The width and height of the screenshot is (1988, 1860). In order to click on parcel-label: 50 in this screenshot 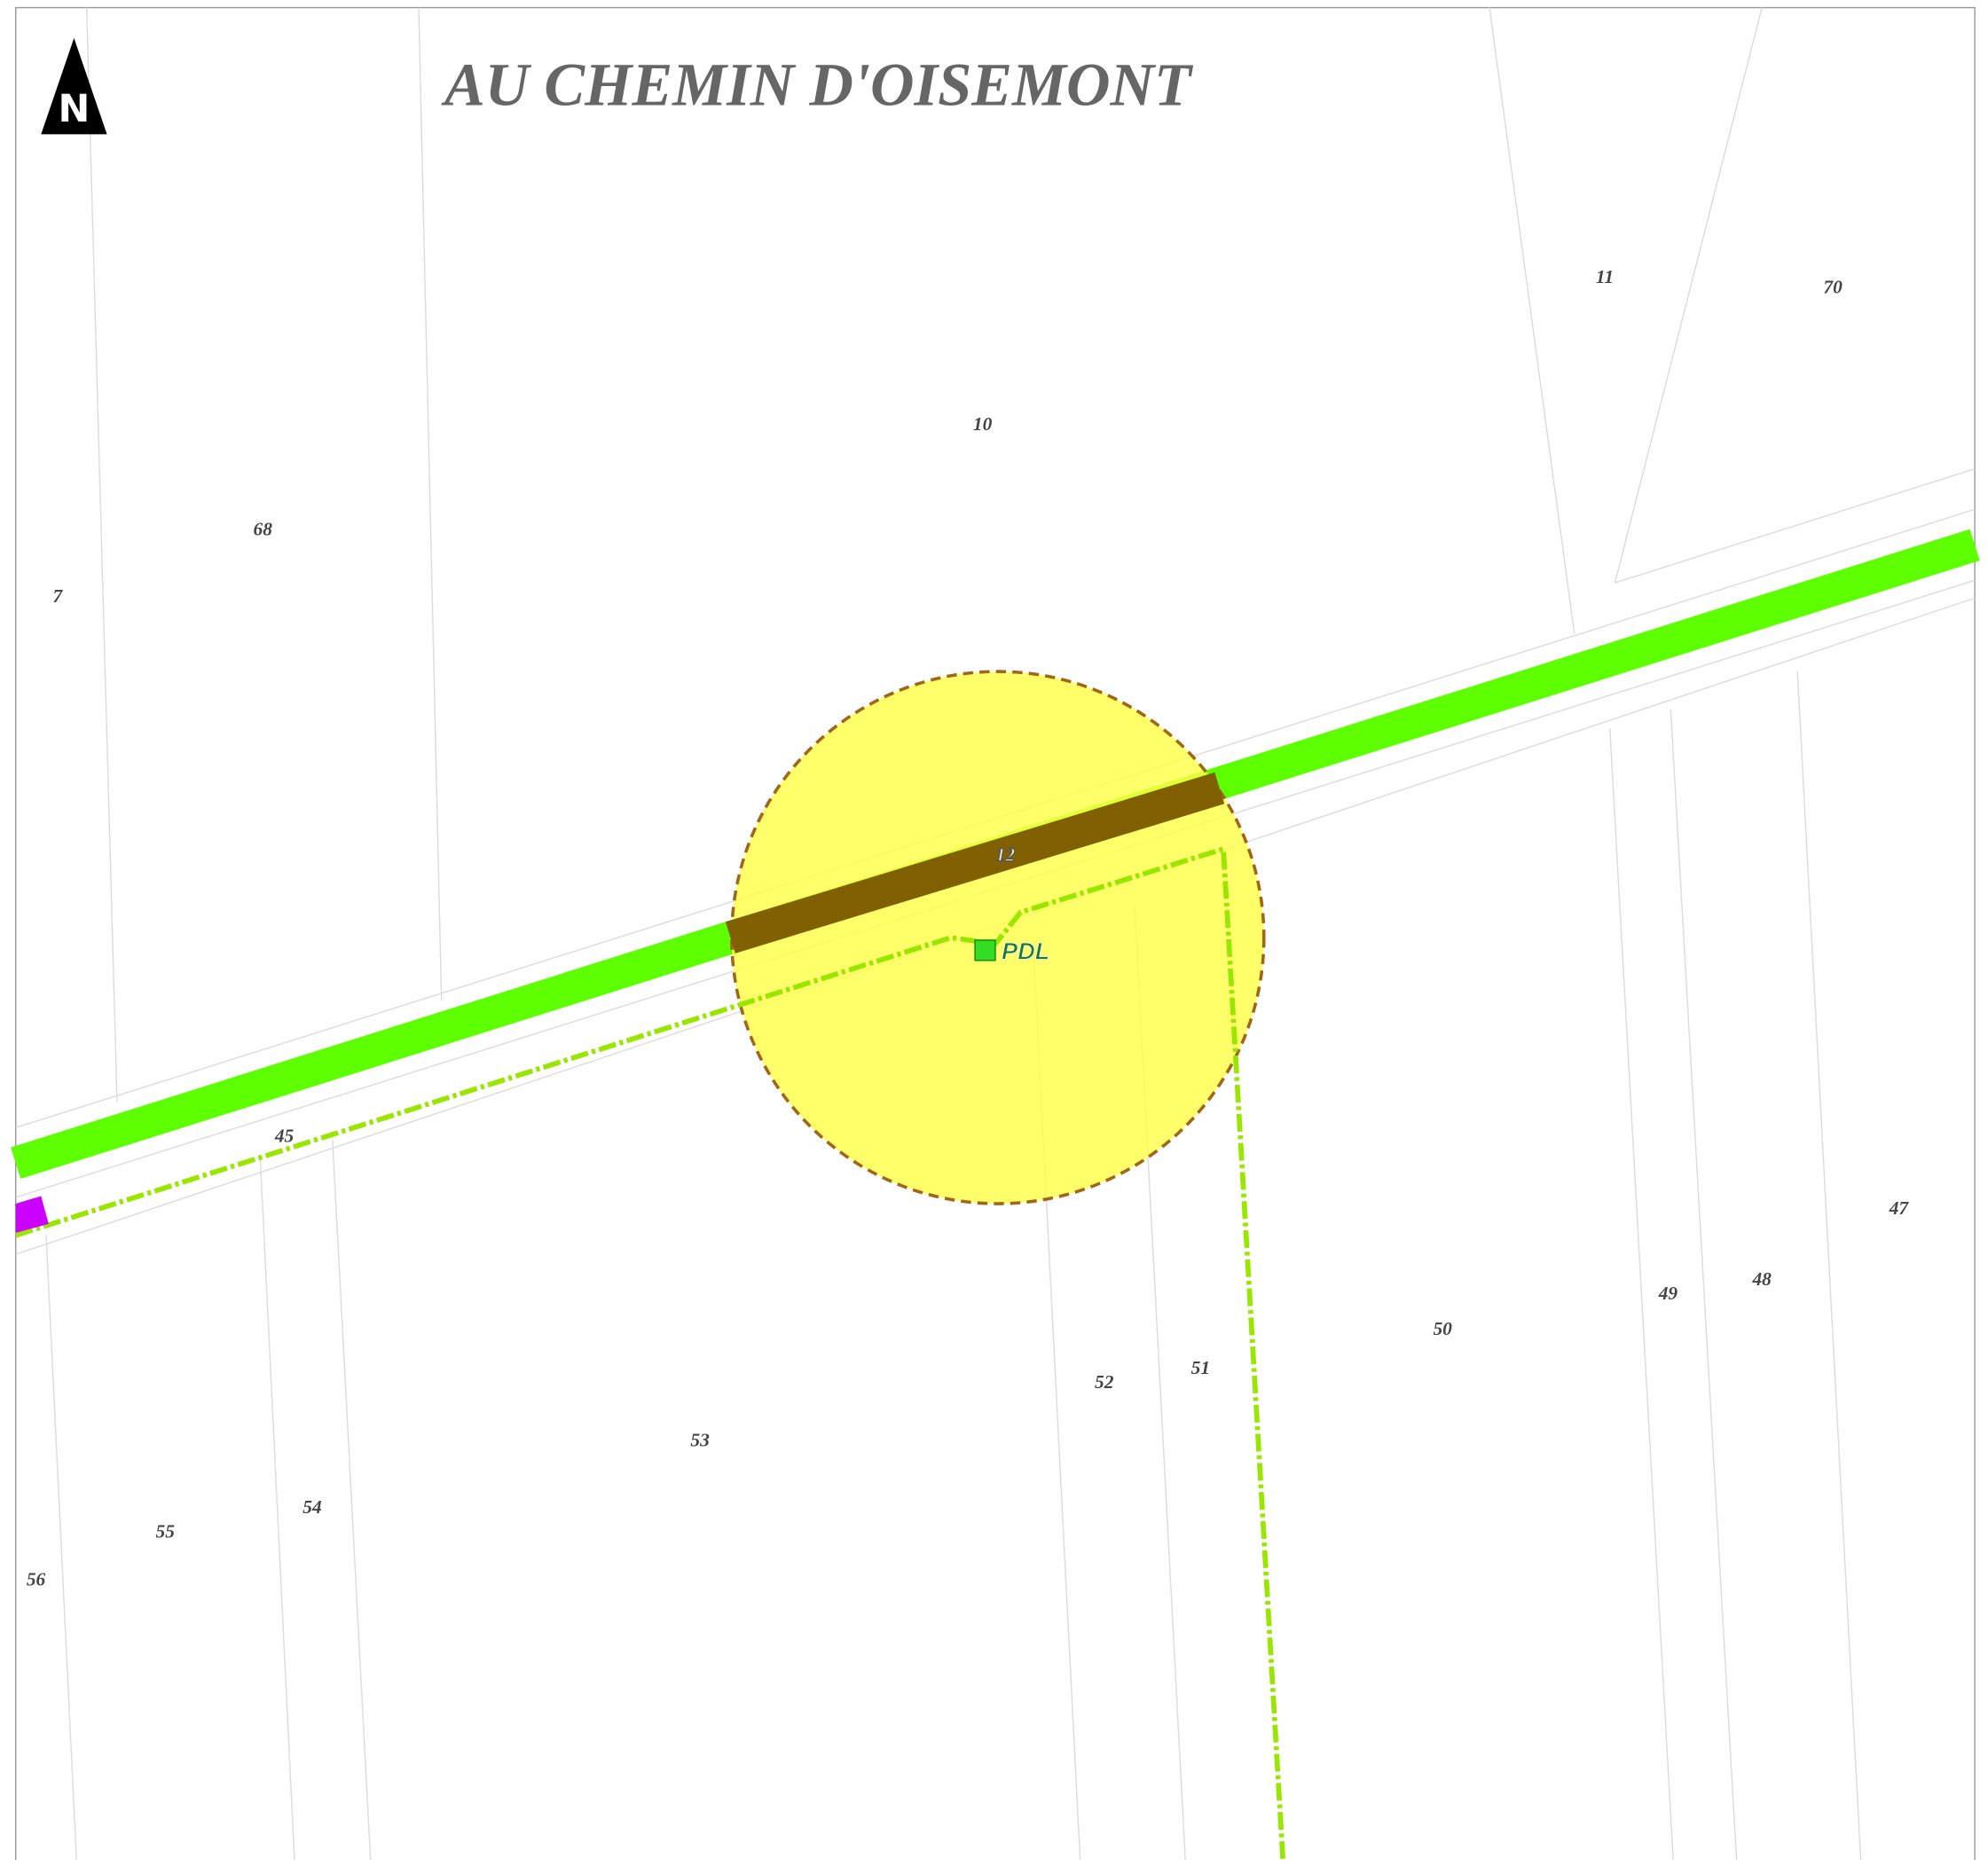, I will do `click(1442, 1328)`.